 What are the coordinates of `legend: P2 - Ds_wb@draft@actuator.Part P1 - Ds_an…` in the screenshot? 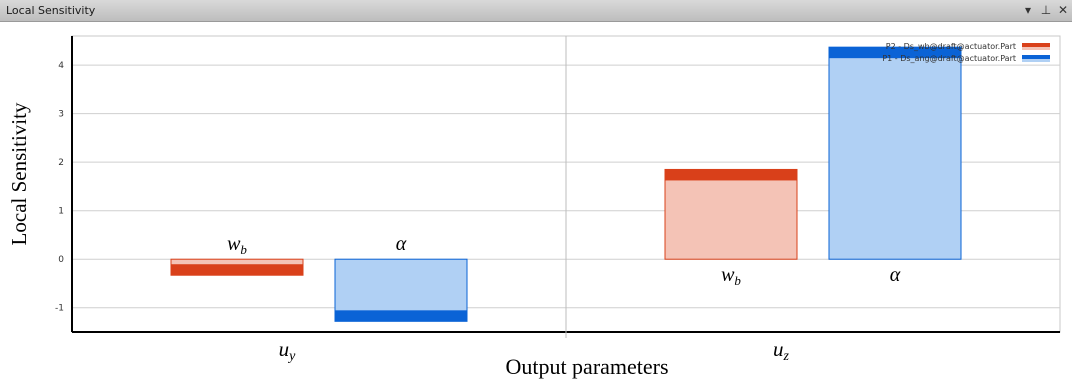 It's located at (966, 52).